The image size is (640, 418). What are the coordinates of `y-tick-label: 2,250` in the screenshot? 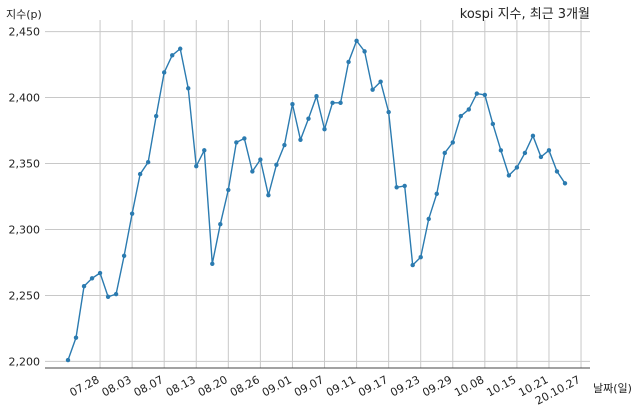 It's located at (25, 295).